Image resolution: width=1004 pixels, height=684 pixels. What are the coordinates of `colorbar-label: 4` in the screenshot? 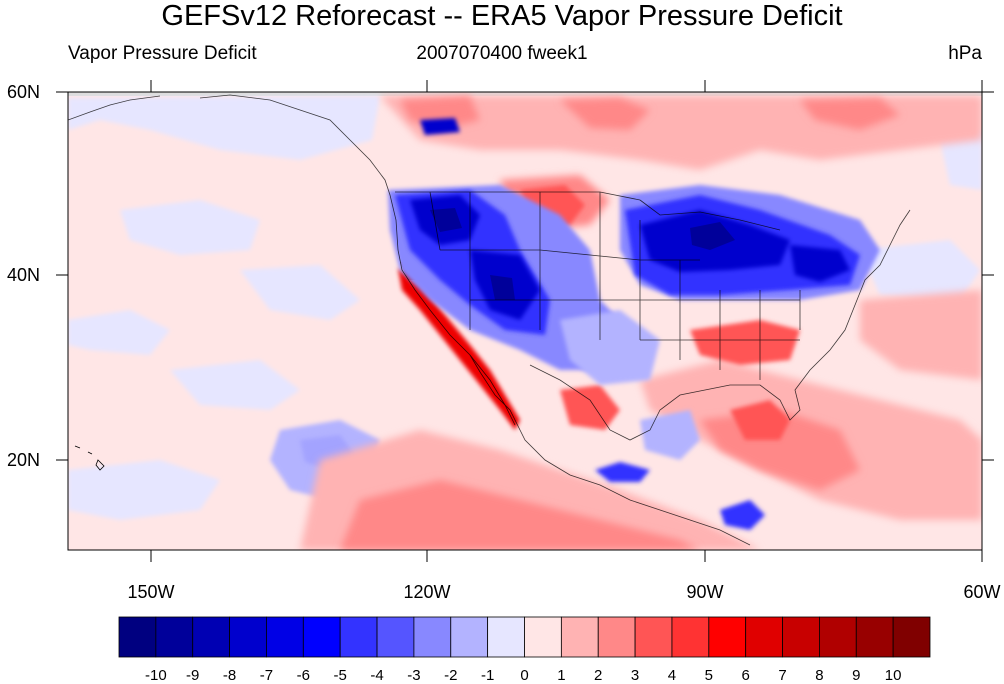 It's located at (672, 675).